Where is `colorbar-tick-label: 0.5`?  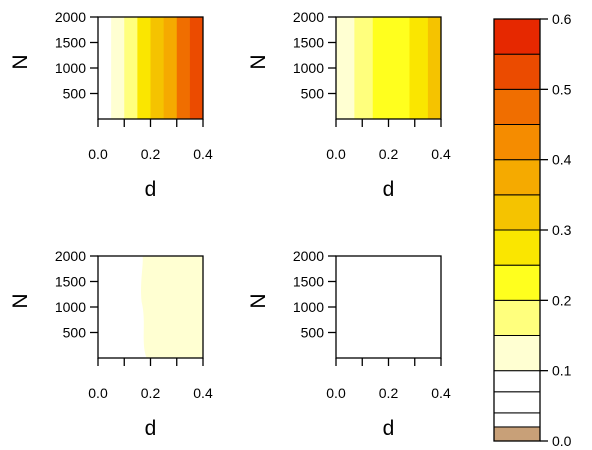 colorbar-tick-label: 0.5 is located at coordinates (562, 89).